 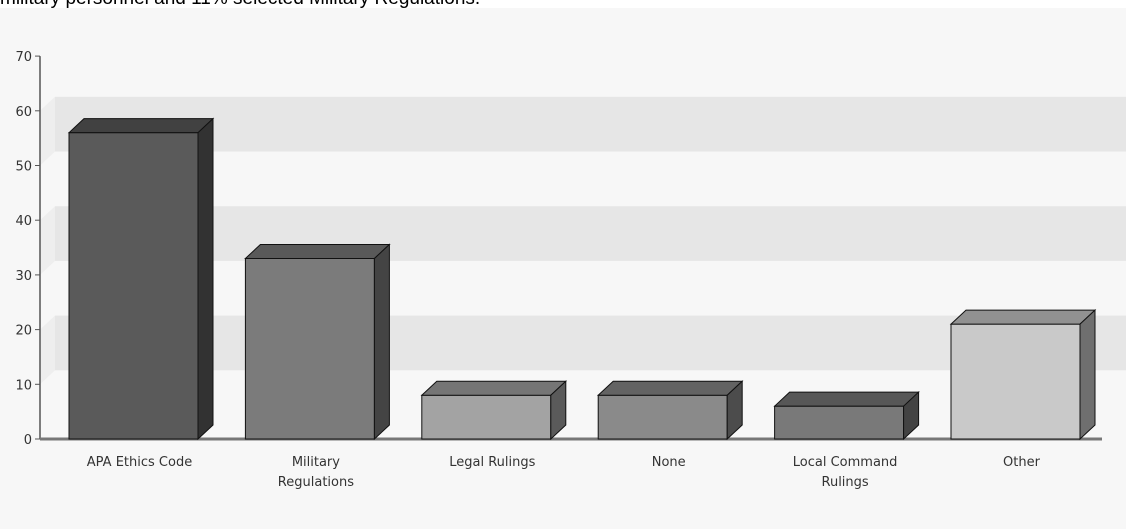 What do you see at coordinates (23, 385) in the screenshot?
I see `y-tick-label: 10` at bounding box center [23, 385].